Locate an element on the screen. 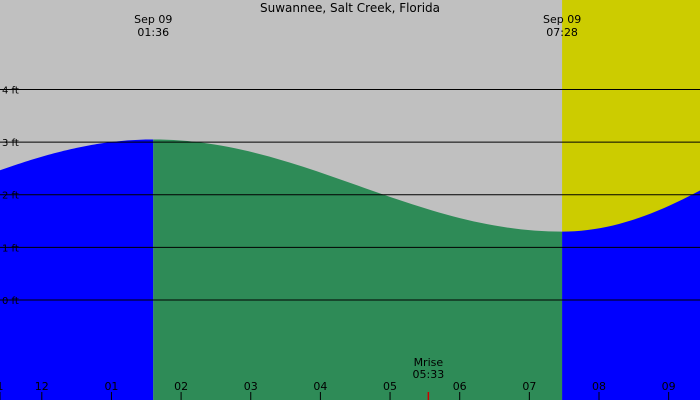 This screenshot has width=700, height=400. hour-tick-label: 04 is located at coordinates (320, 386).